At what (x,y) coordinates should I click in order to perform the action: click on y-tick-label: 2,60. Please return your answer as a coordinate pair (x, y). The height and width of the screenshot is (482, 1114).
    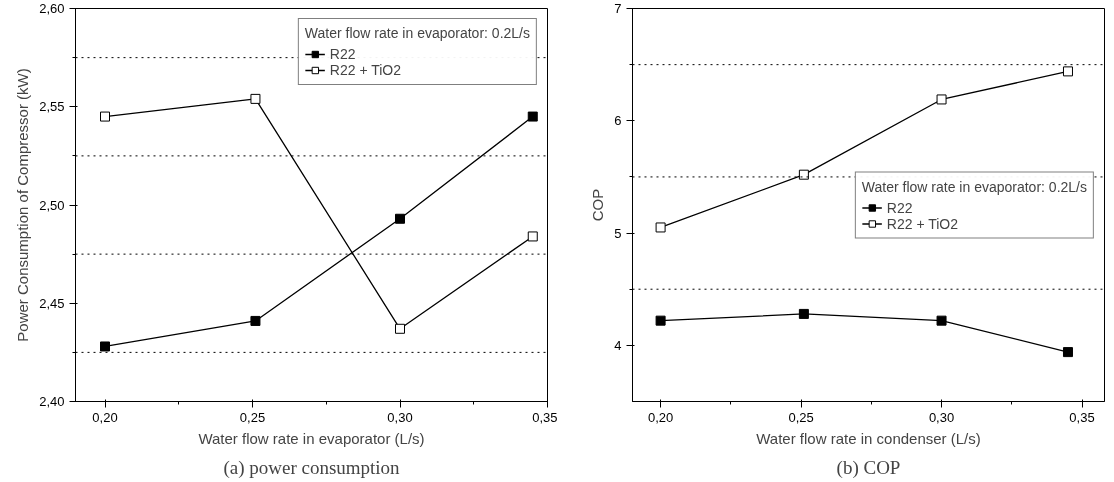
    Looking at the image, I should click on (52, 8).